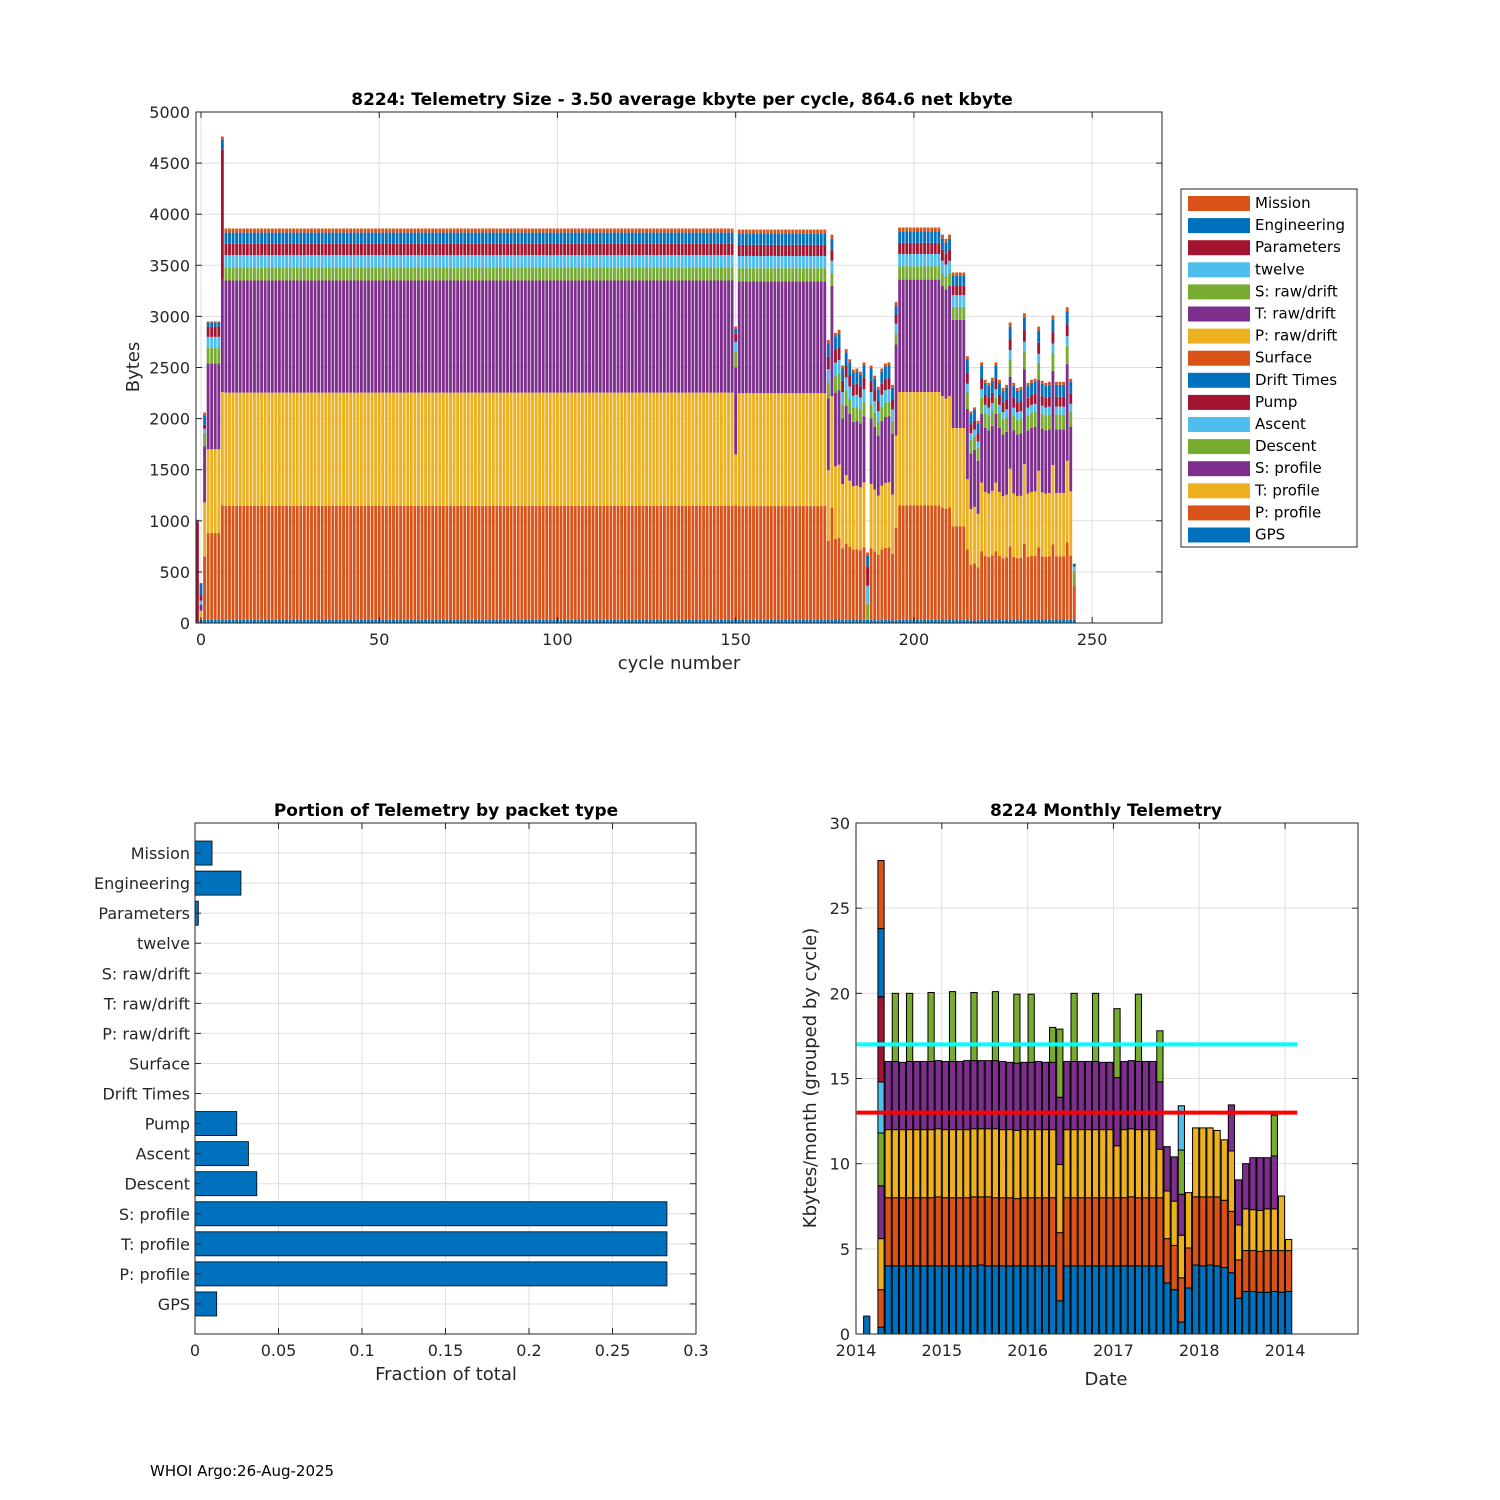  Describe the element at coordinates (1105, 1379) in the screenshot. I see `x-axis-label: Date` at that location.